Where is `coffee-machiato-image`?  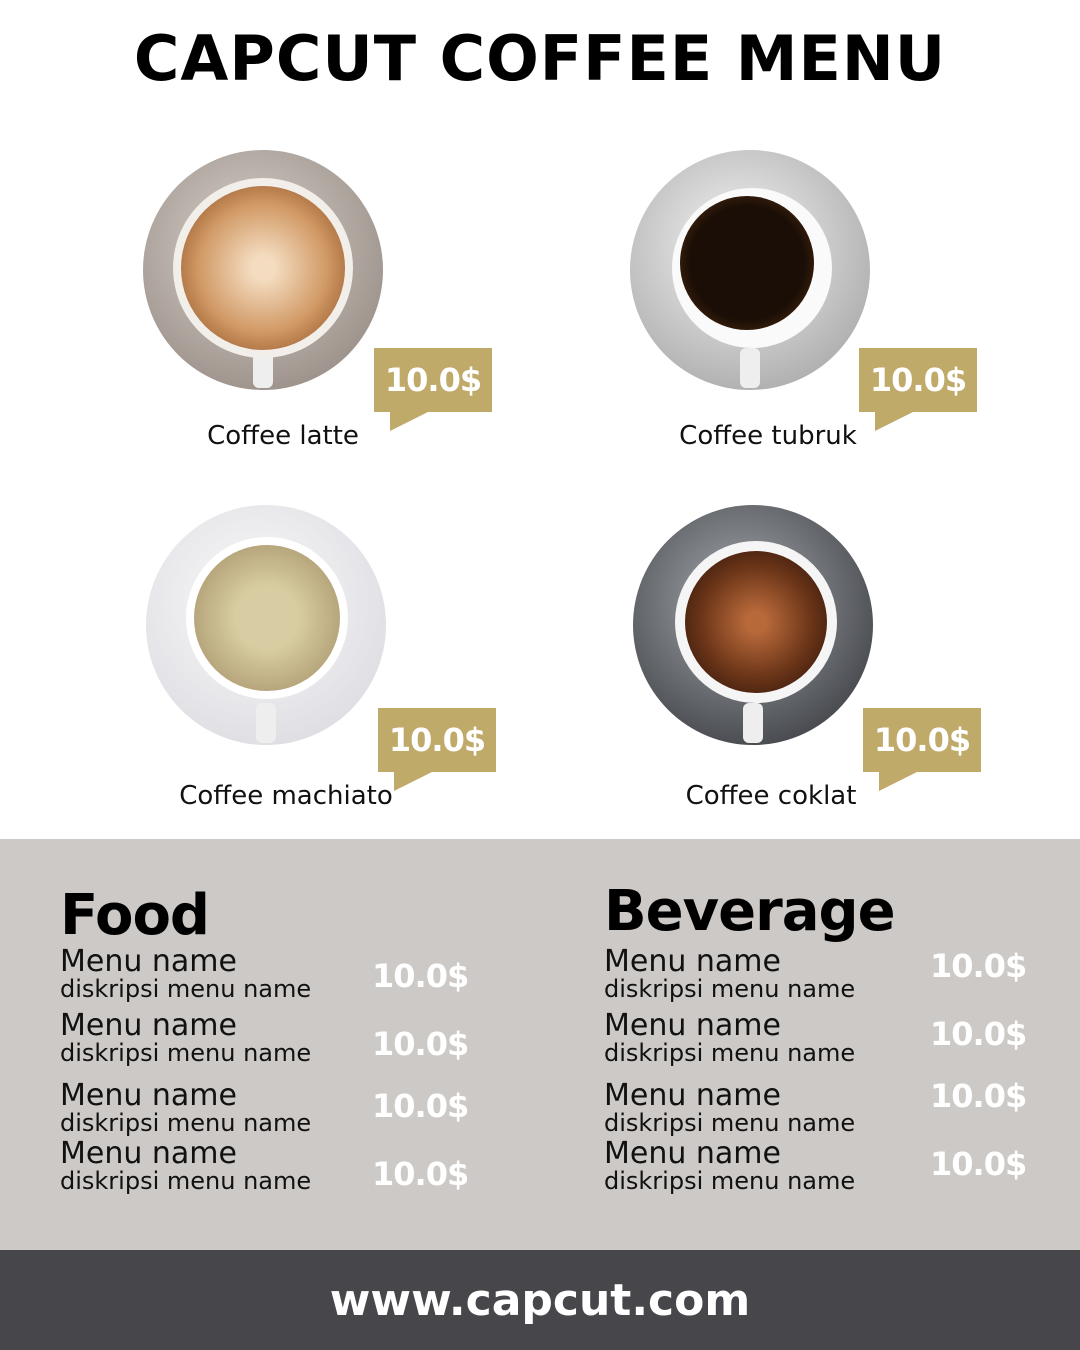
coffee-machiato-image is located at coordinates (266, 625).